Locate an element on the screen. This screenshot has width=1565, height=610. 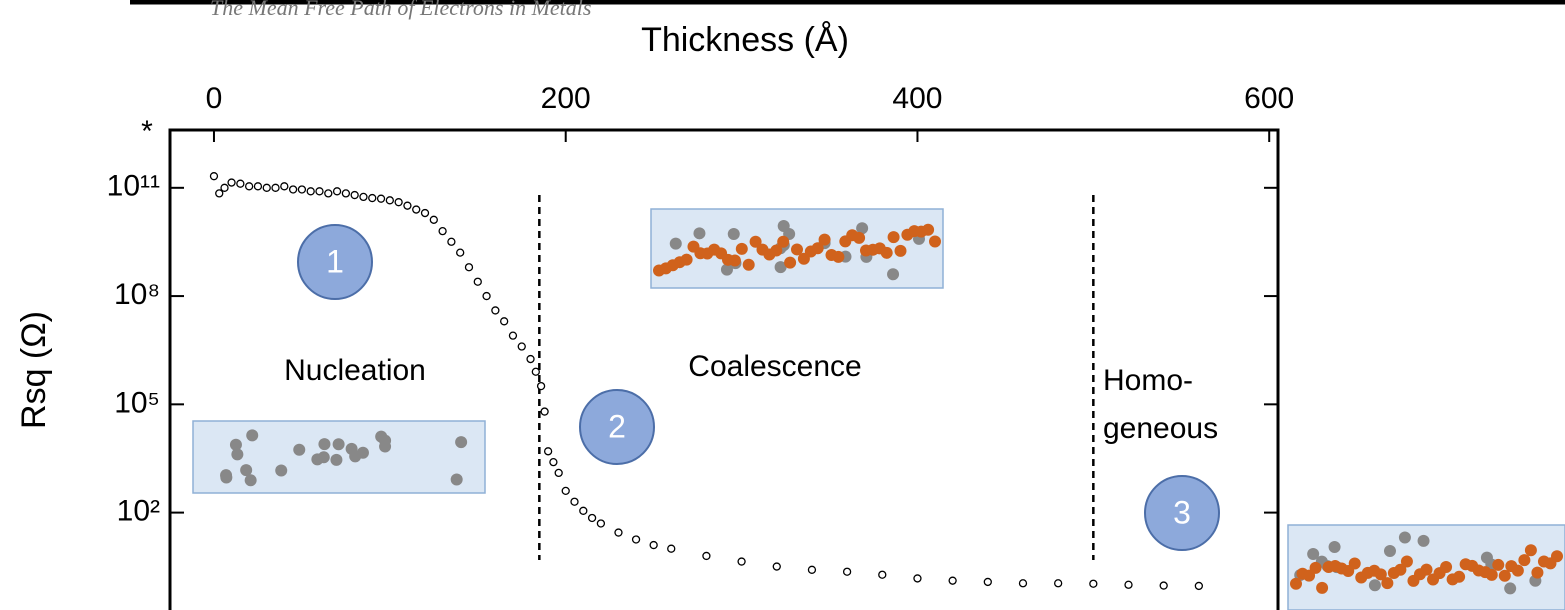
y-tick-label: 10² is located at coordinates (138, 511).